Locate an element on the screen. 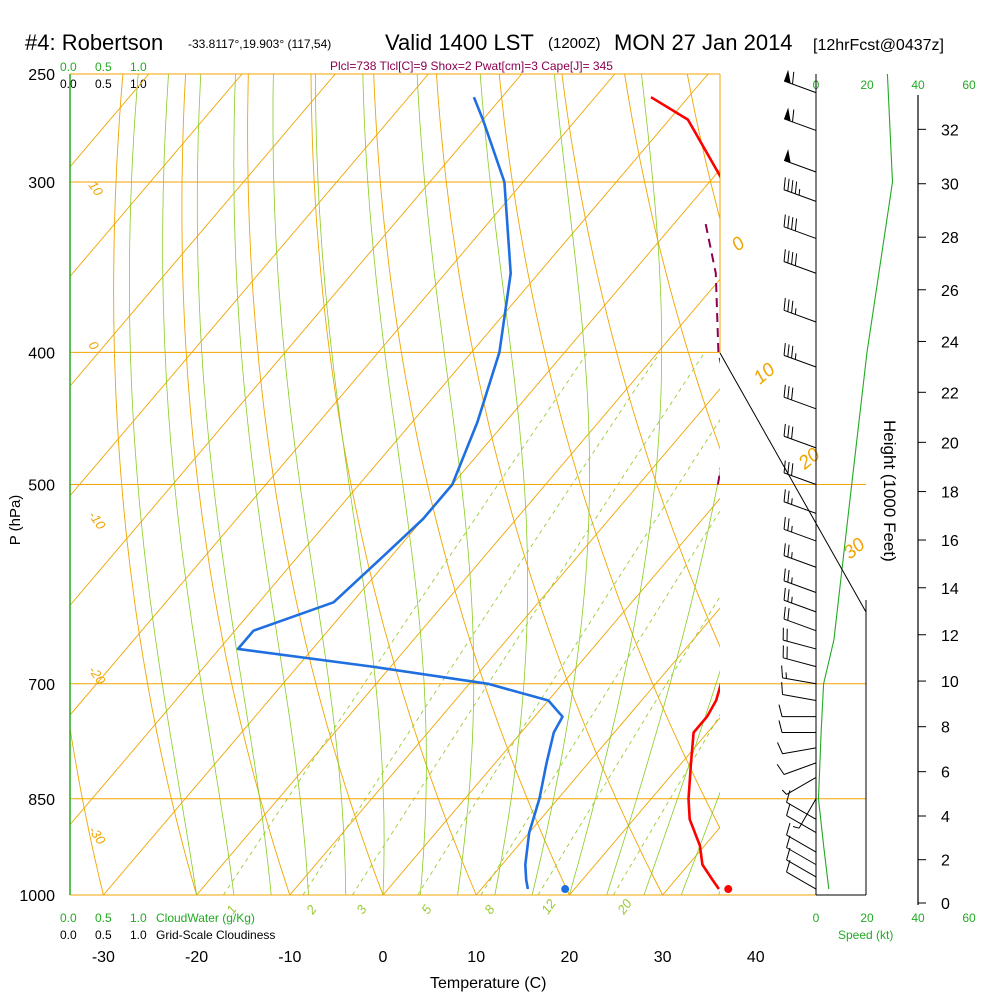  temperature-profile-line is located at coordinates (685, 493).